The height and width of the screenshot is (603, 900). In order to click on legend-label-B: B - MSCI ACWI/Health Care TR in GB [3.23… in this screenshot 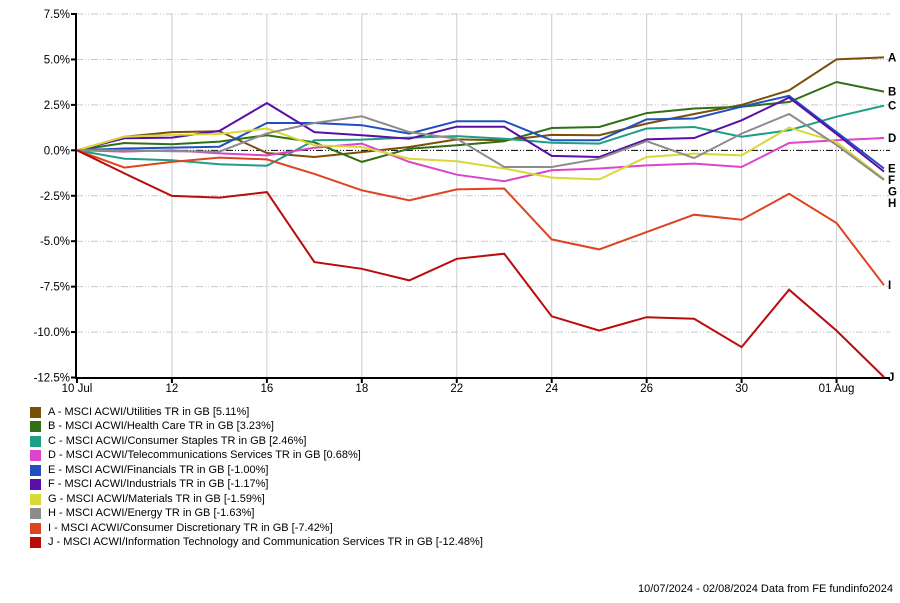, I will do `click(161, 426)`.